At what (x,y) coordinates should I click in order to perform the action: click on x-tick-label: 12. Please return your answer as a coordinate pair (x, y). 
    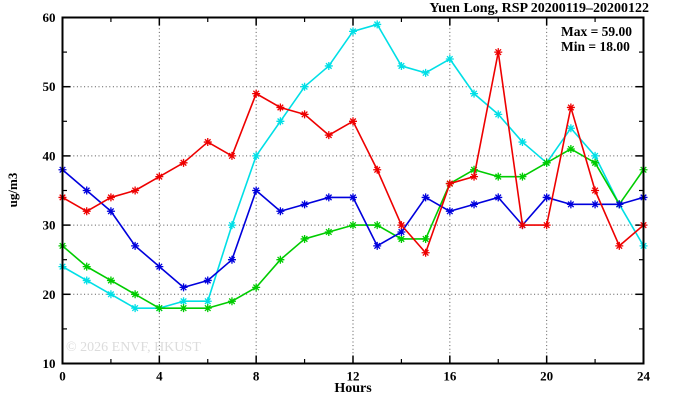
    Looking at the image, I should click on (353, 376).